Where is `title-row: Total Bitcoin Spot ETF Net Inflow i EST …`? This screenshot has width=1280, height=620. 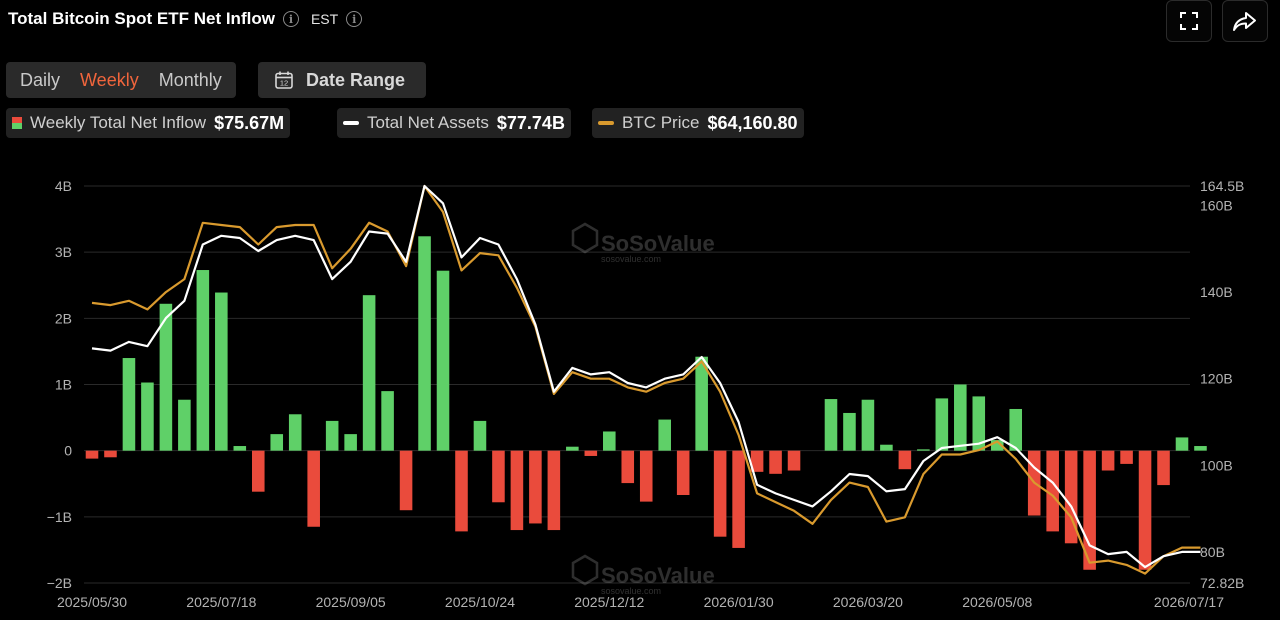 title-row: Total Bitcoin Spot ETF Net Inflow i EST … is located at coordinates (185, 19).